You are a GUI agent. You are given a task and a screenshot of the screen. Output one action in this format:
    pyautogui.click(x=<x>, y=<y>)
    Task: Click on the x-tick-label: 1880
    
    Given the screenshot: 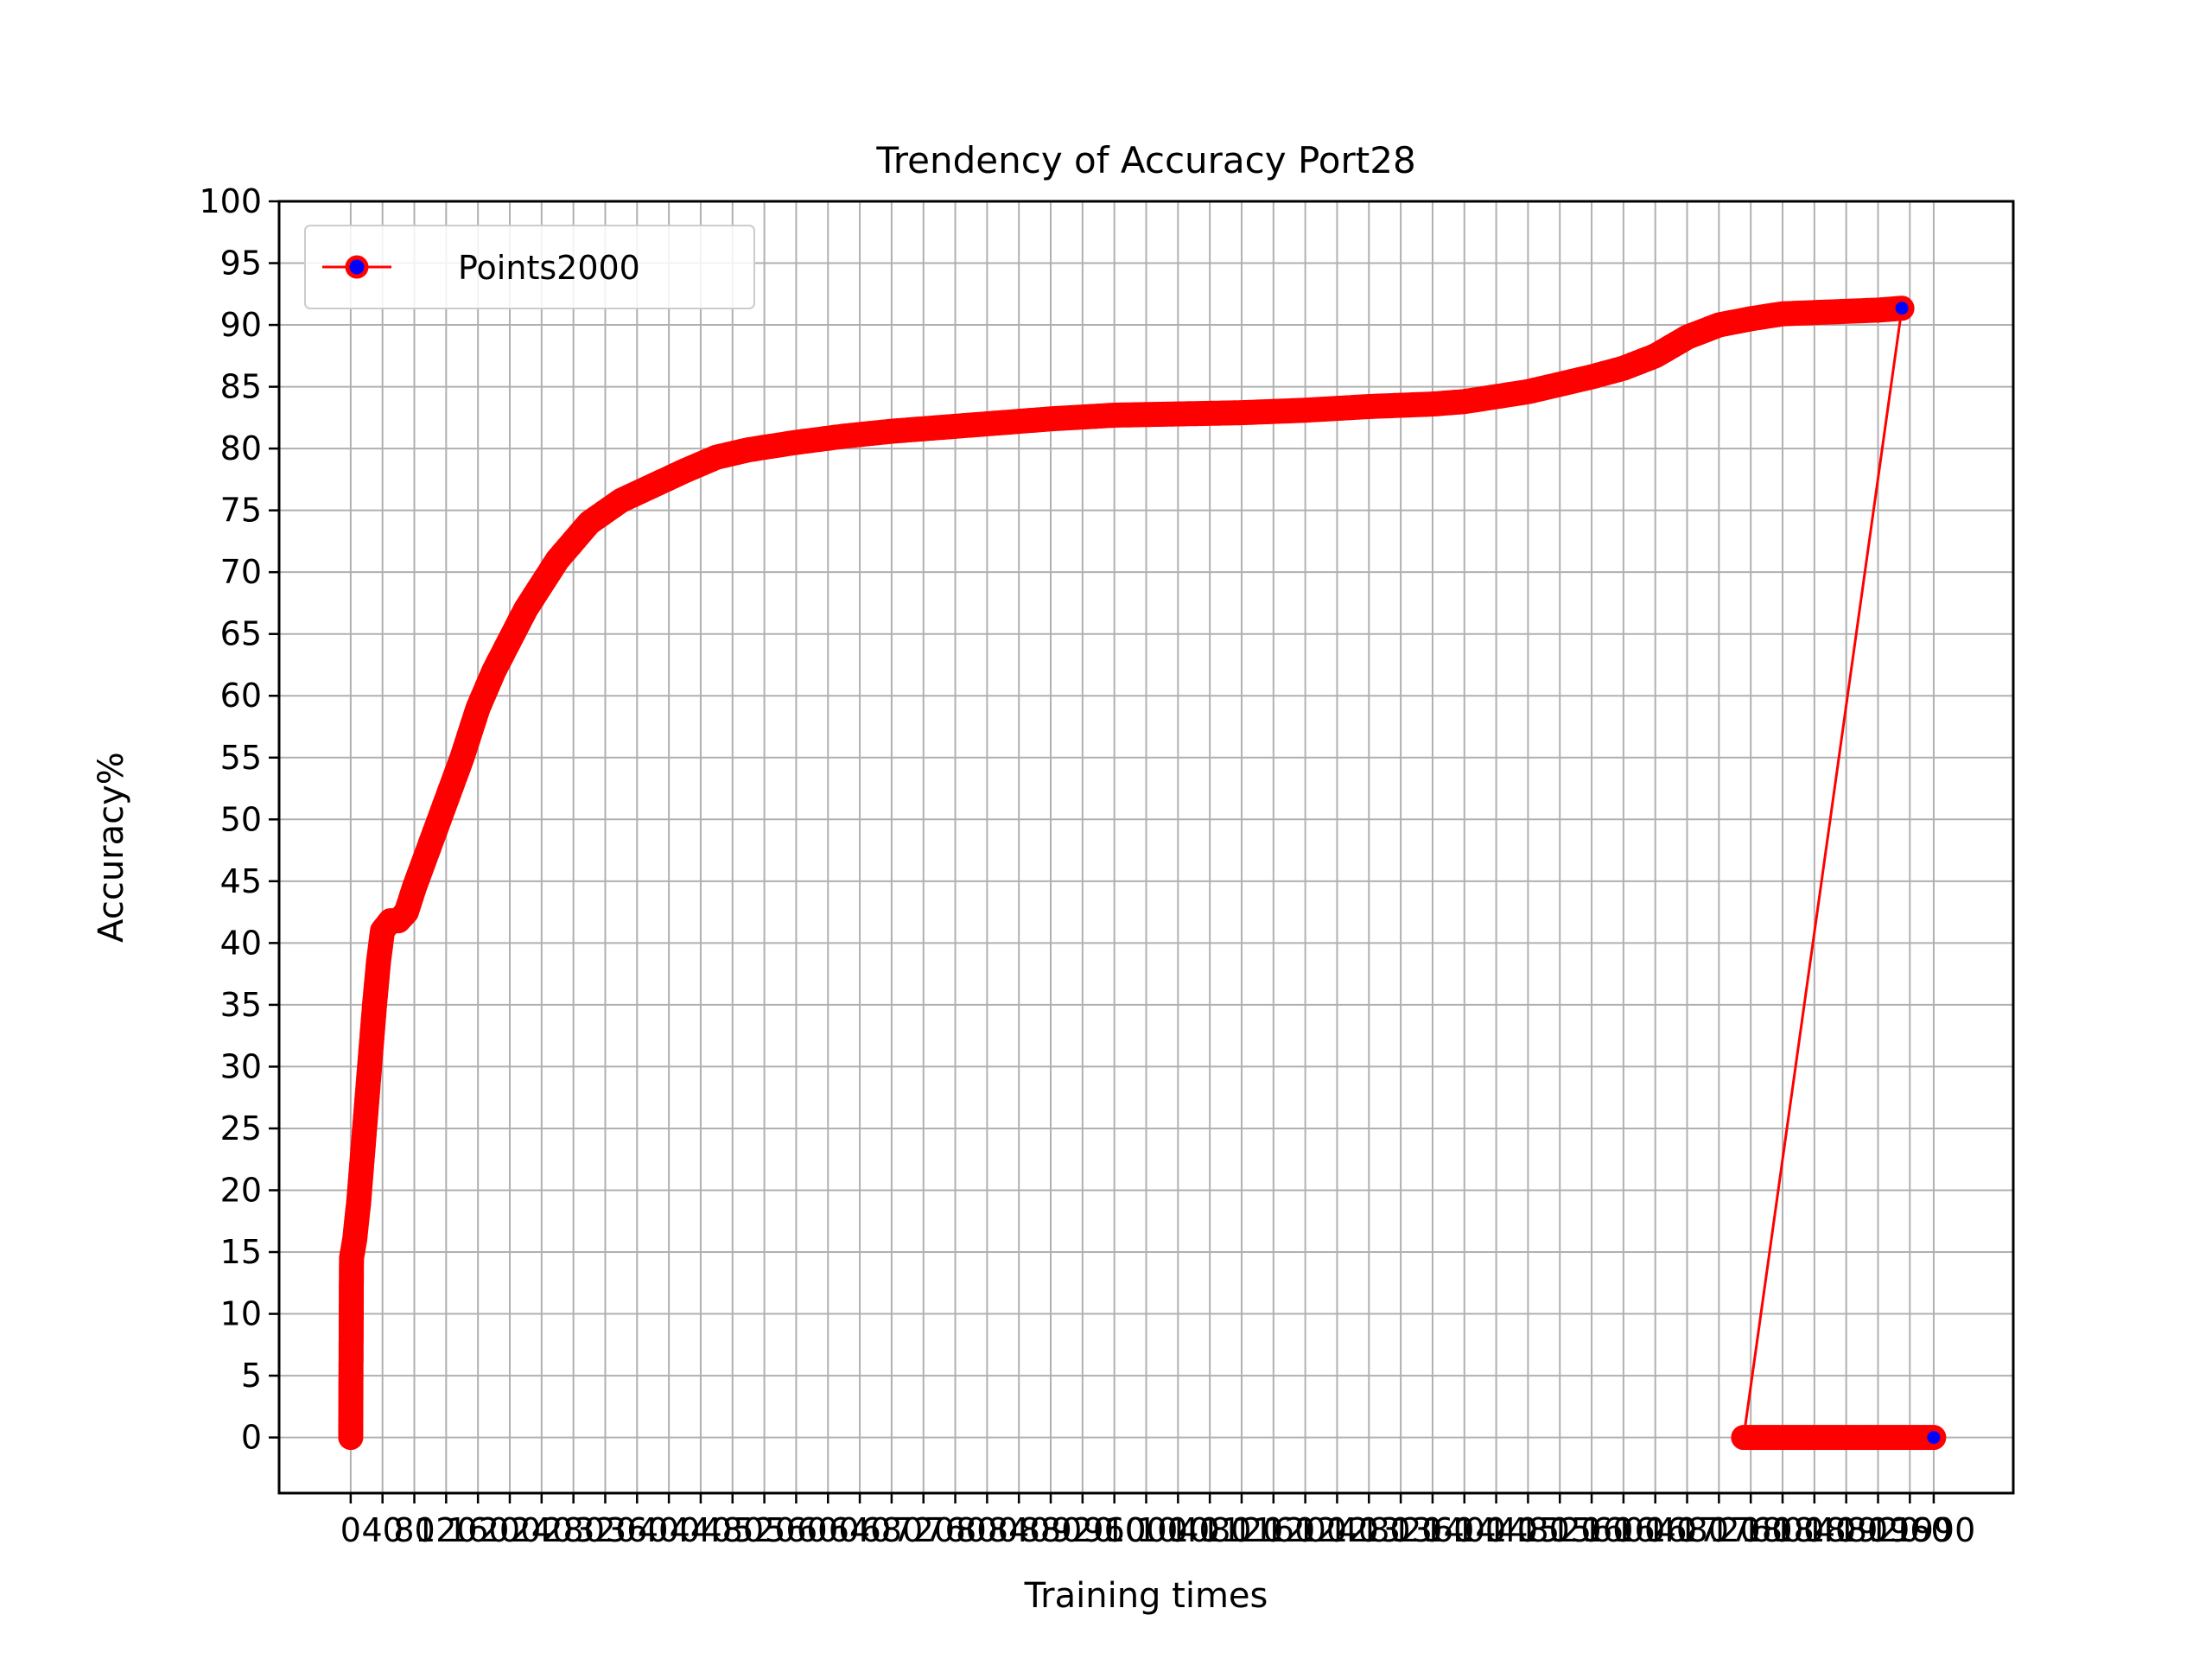 What is the action you would take?
    pyautogui.click(x=1846, y=1530)
    